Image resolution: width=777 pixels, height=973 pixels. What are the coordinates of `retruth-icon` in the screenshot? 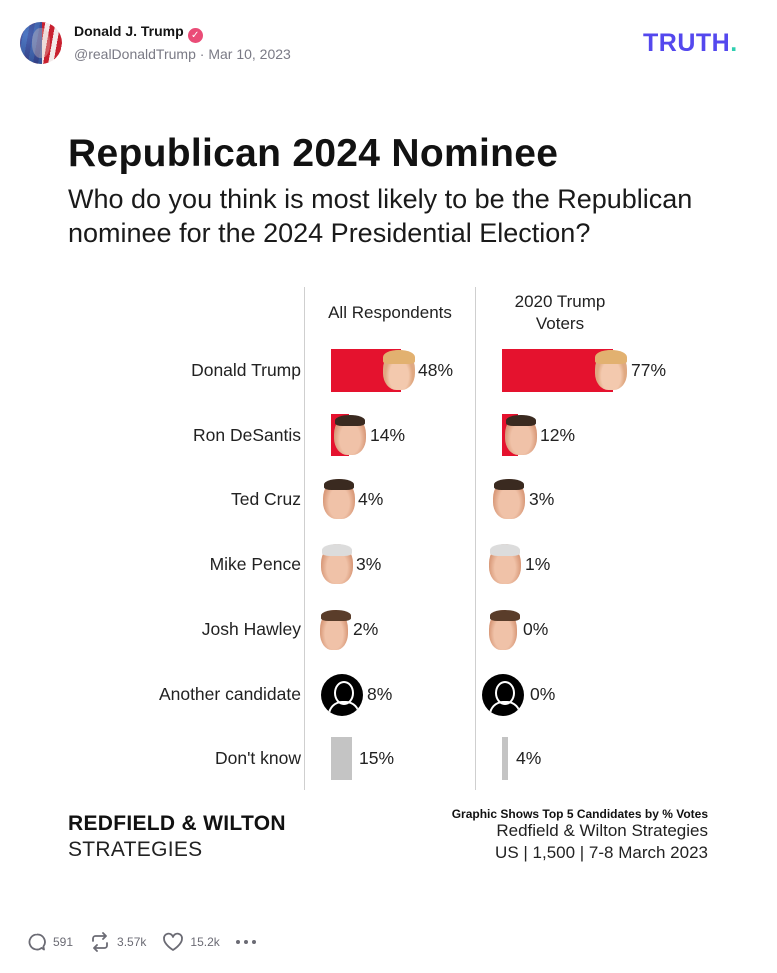 It's located at (100, 942).